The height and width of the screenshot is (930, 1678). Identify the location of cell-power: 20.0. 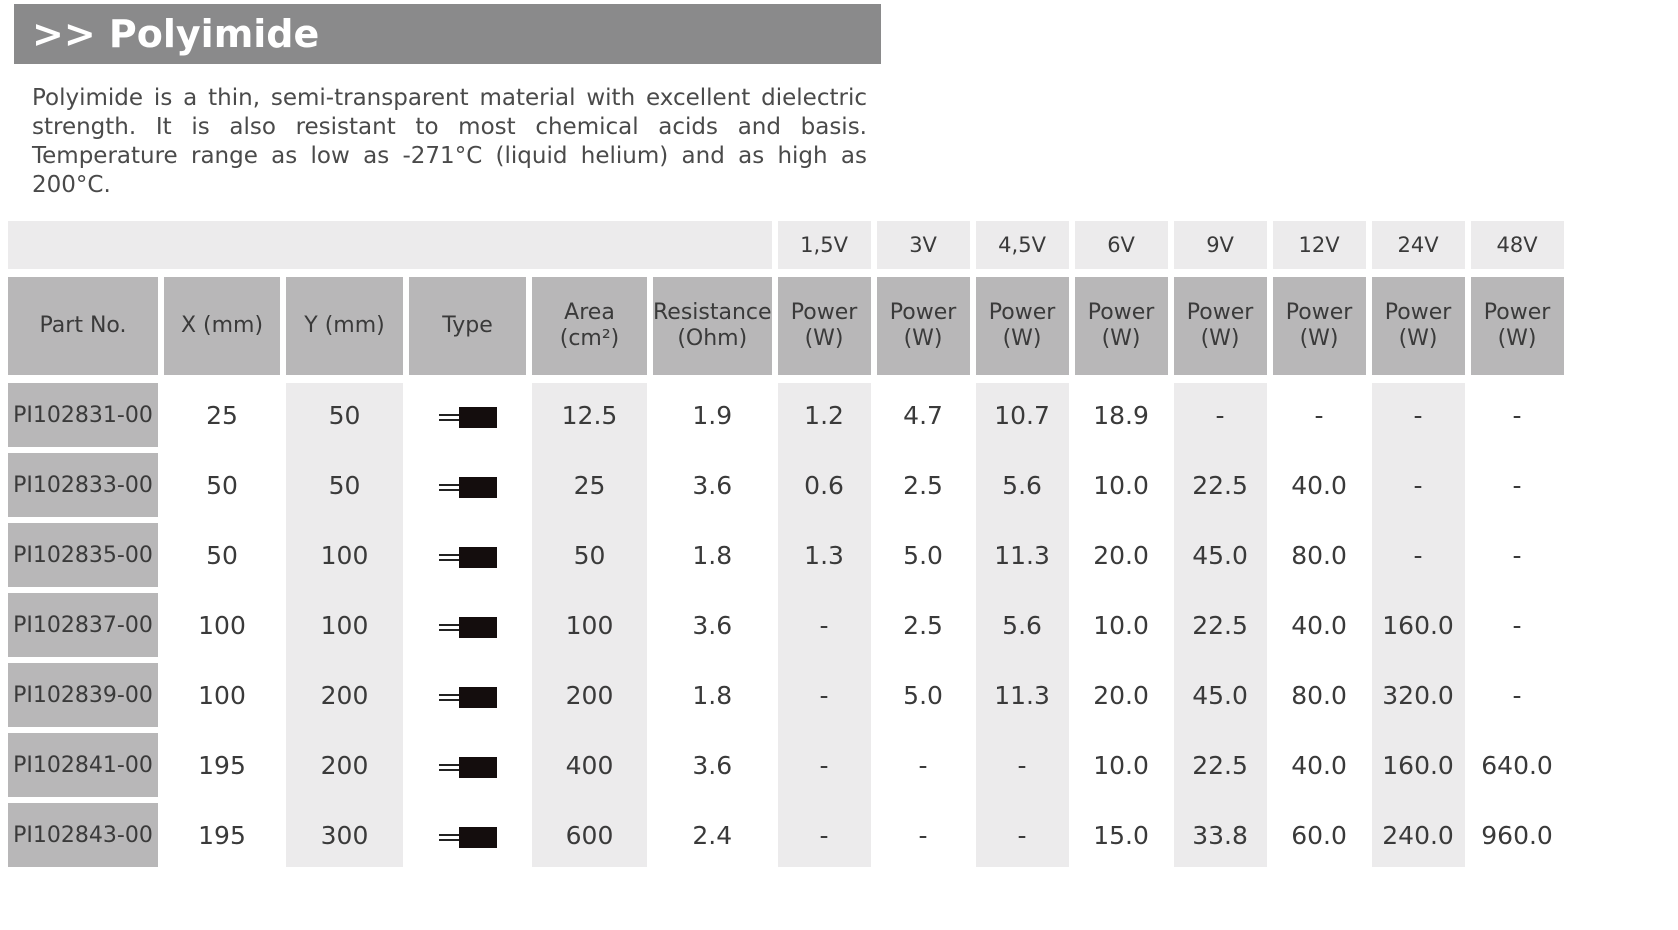
(1121, 695).